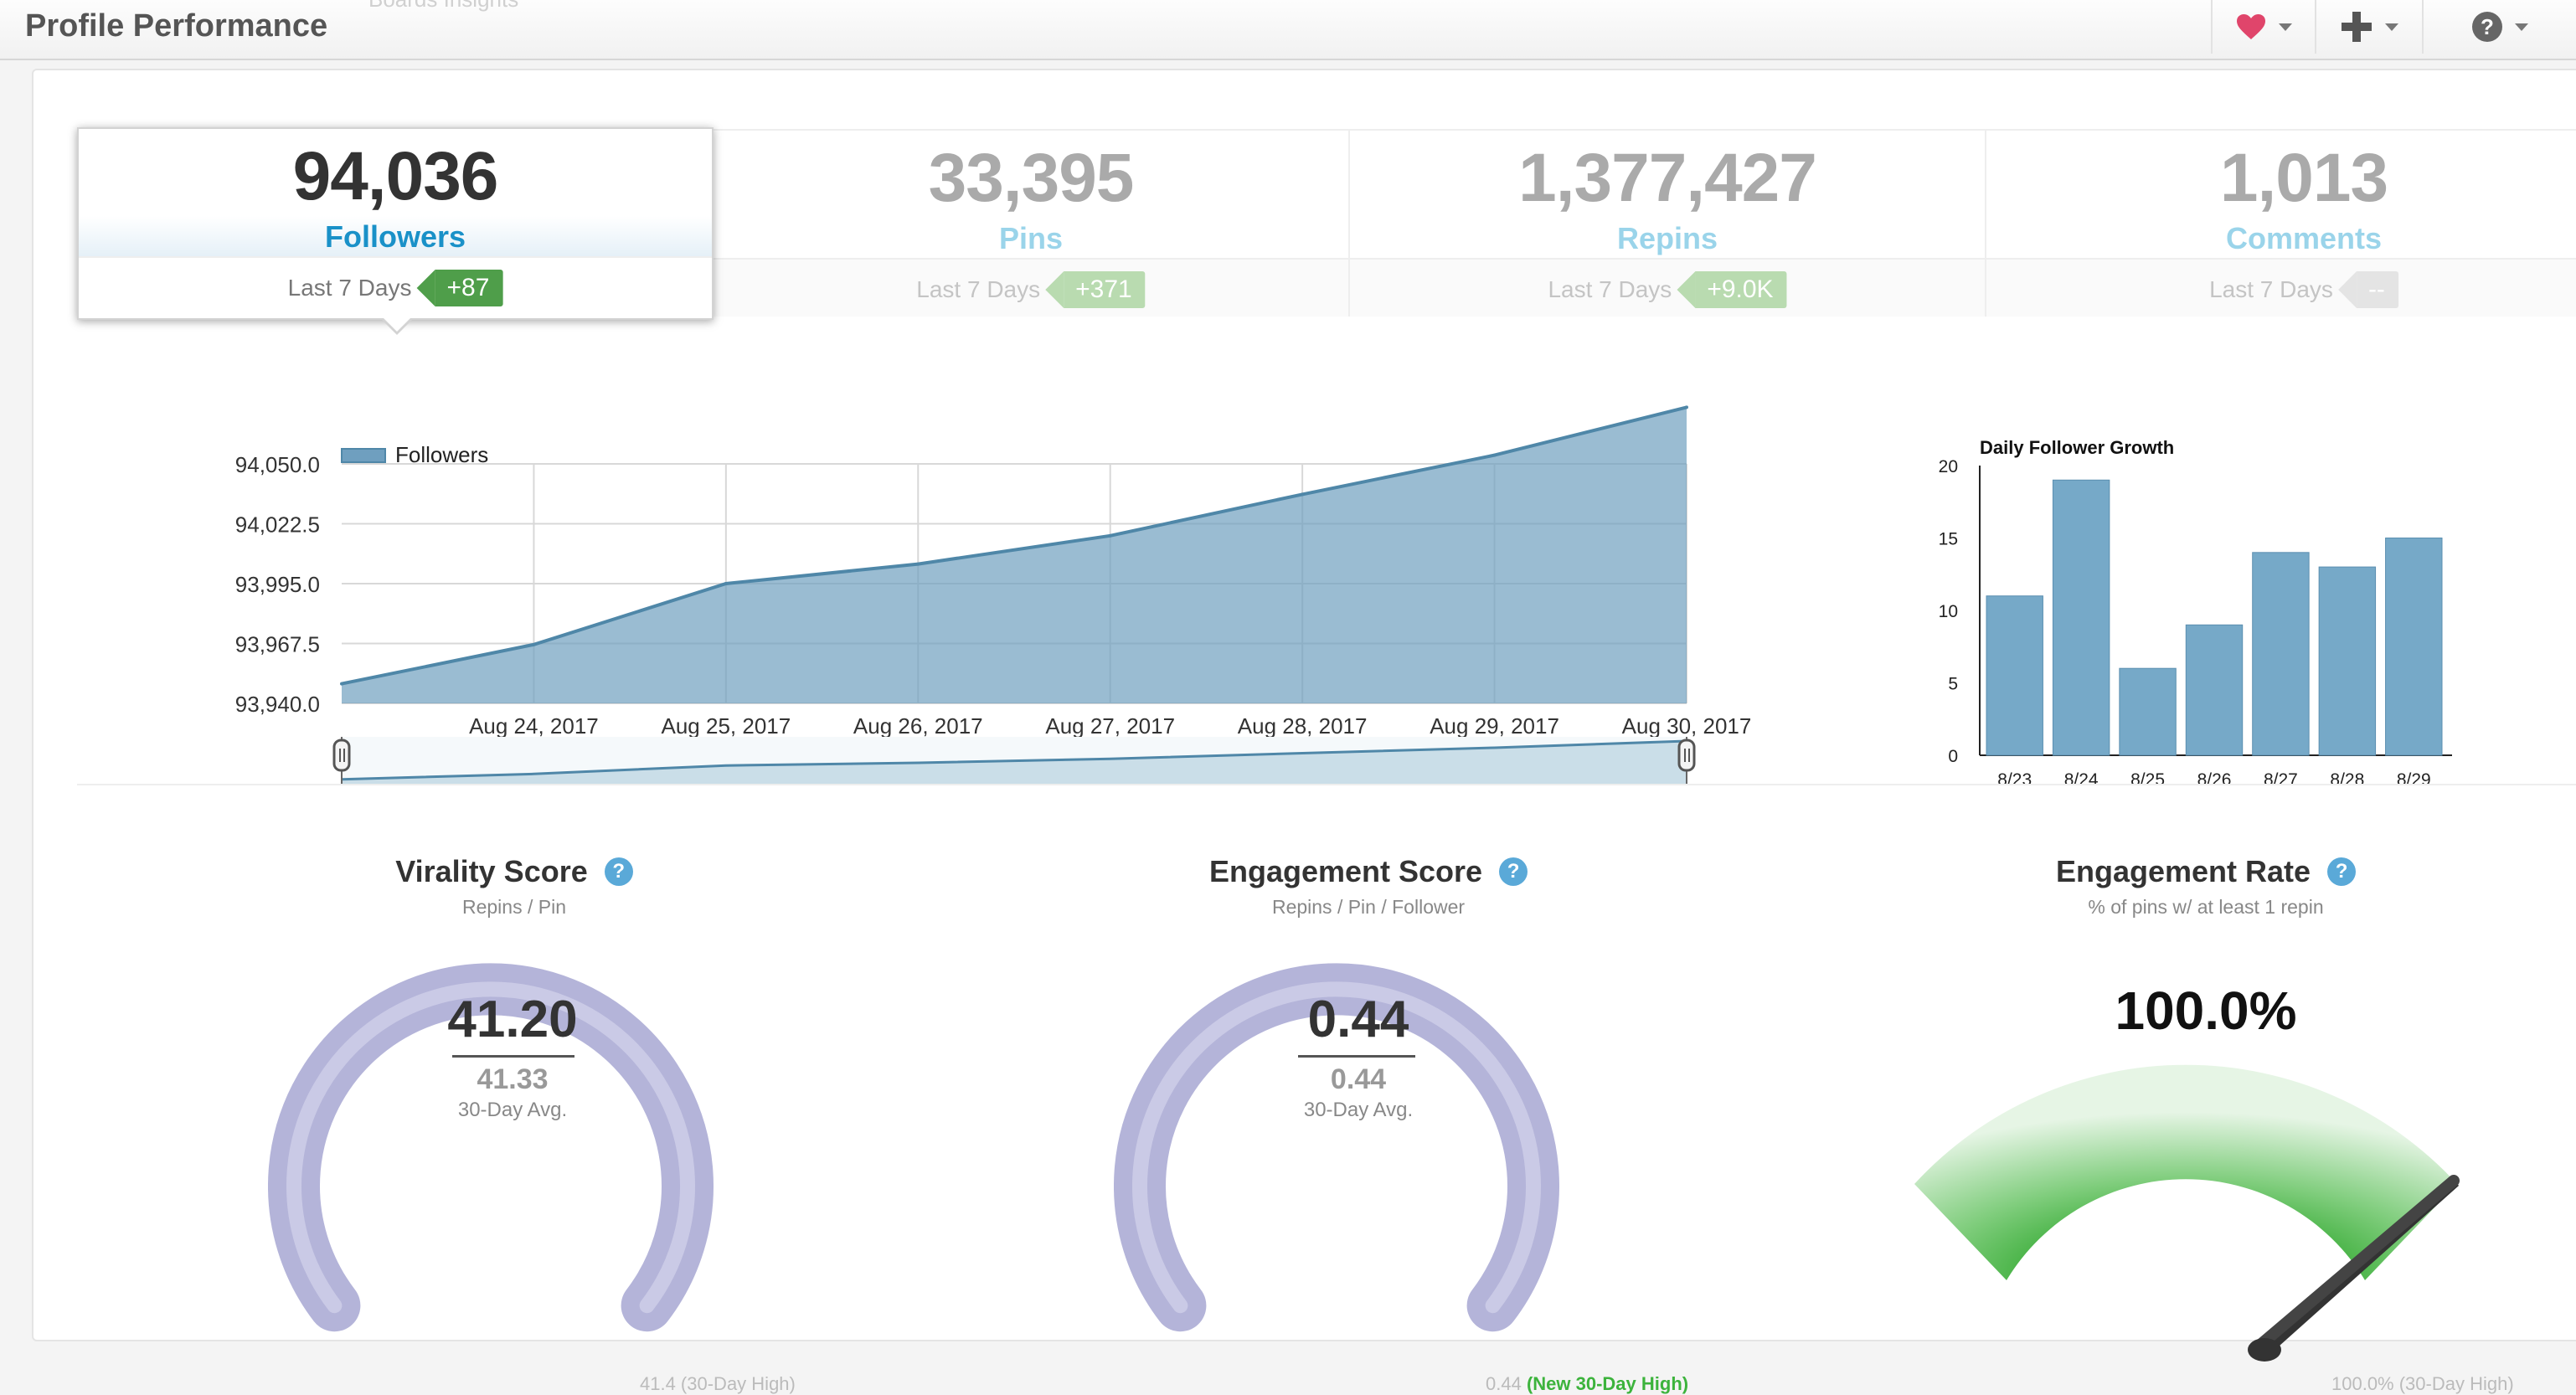  I want to click on active-pointer, so click(397, 326).